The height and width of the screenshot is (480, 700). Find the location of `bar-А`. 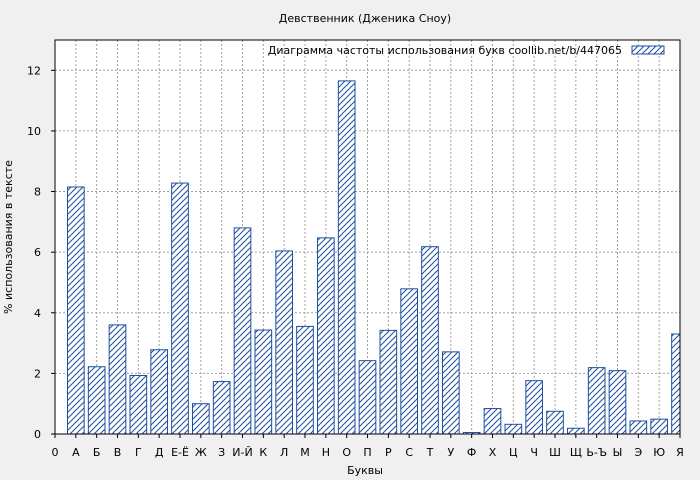

bar-А is located at coordinates (76, 310).